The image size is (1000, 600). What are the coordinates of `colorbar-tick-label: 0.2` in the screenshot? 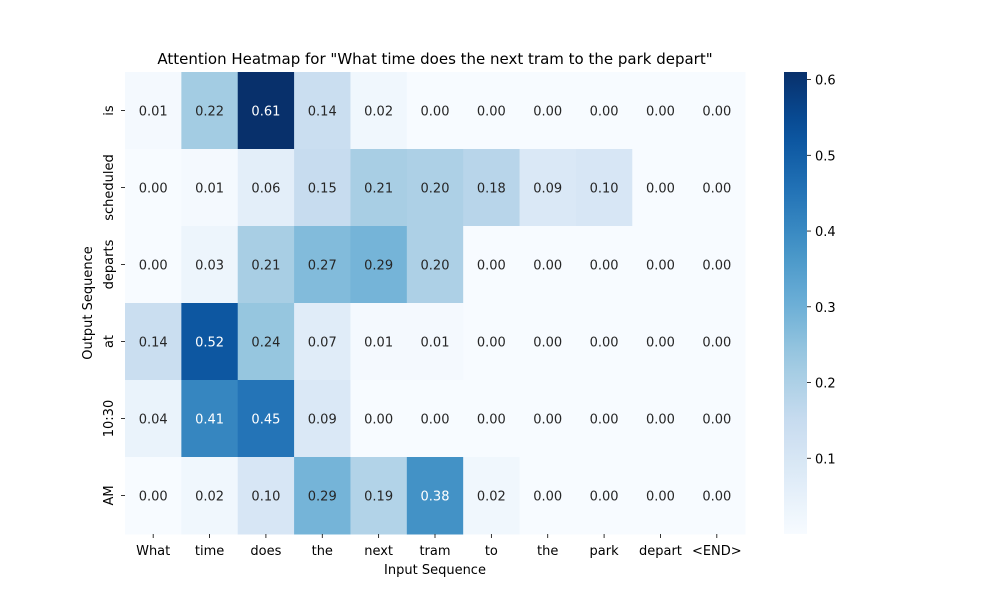 It's located at (825, 384).